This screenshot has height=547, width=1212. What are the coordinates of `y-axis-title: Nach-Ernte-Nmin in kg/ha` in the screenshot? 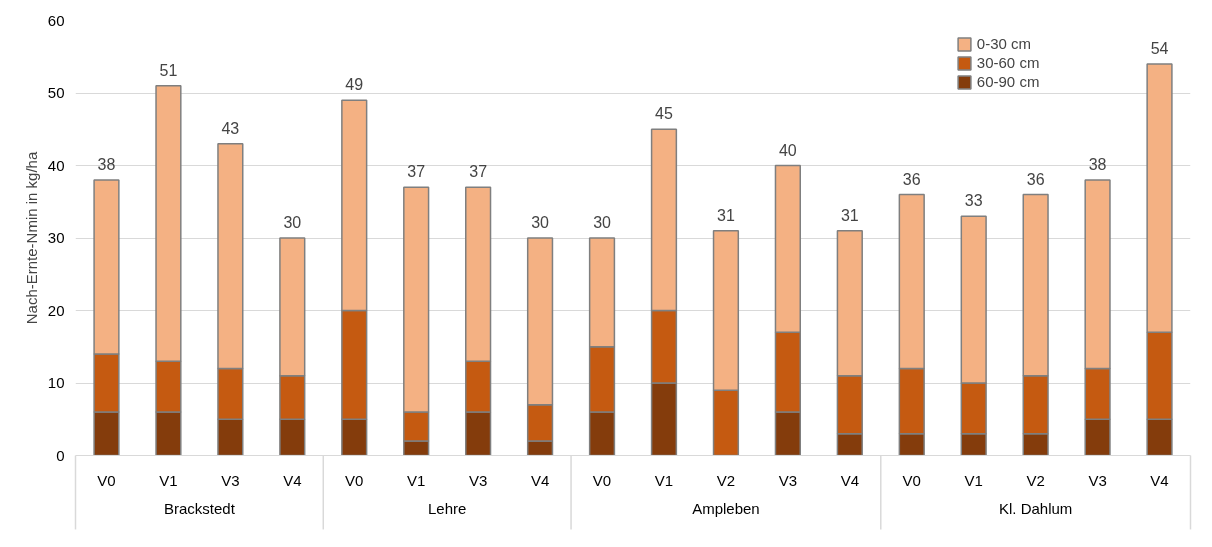 It's located at (31, 238).